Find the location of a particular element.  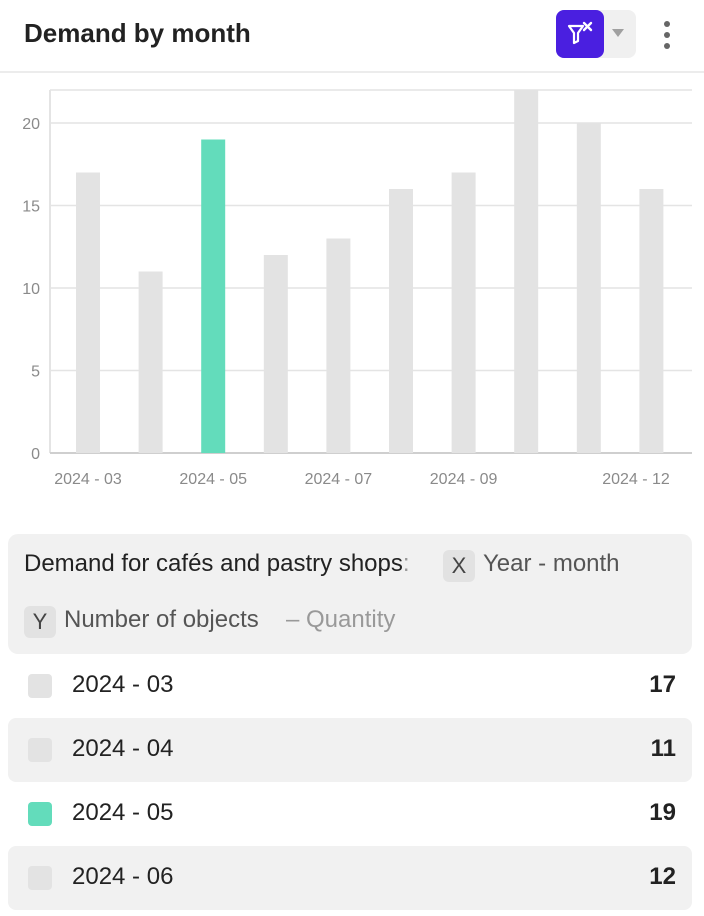

x-axis-label: Year - month is located at coordinates (551, 563).